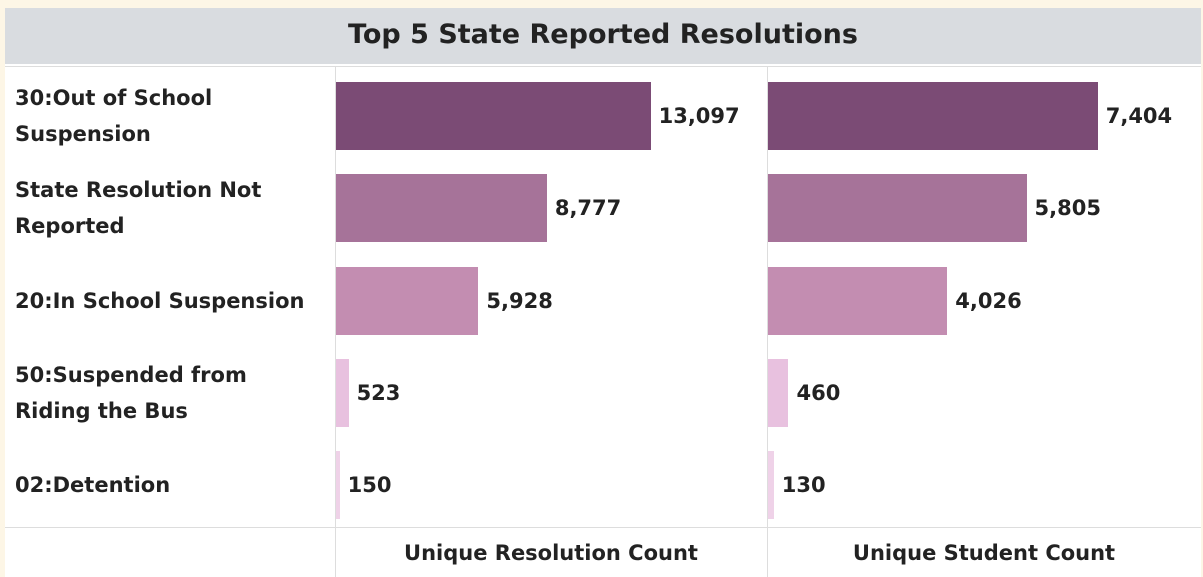  Describe the element at coordinates (699, 116) in the screenshot. I see `value-label: 13,097` at that location.